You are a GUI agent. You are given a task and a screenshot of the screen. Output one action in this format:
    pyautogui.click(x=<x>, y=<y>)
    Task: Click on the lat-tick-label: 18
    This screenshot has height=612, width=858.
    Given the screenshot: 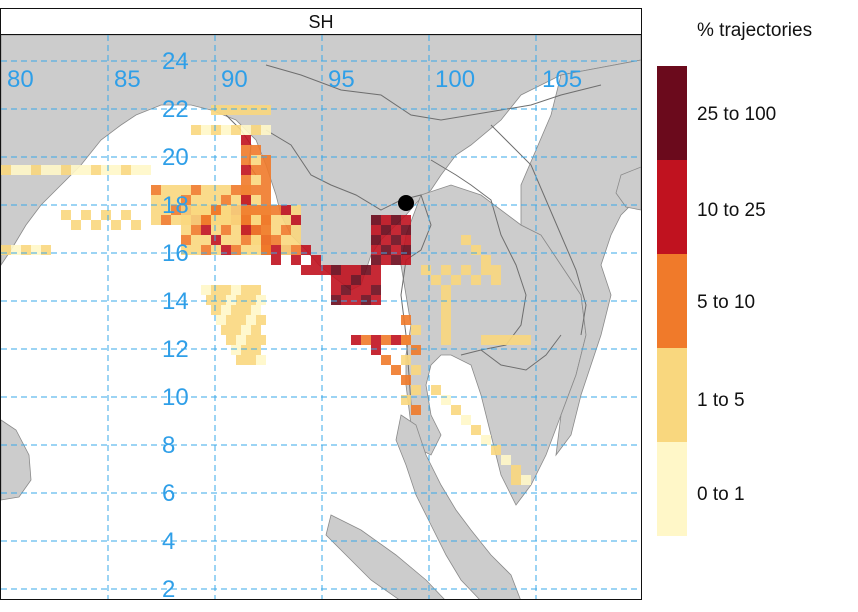 What is the action you would take?
    pyautogui.click(x=175, y=205)
    